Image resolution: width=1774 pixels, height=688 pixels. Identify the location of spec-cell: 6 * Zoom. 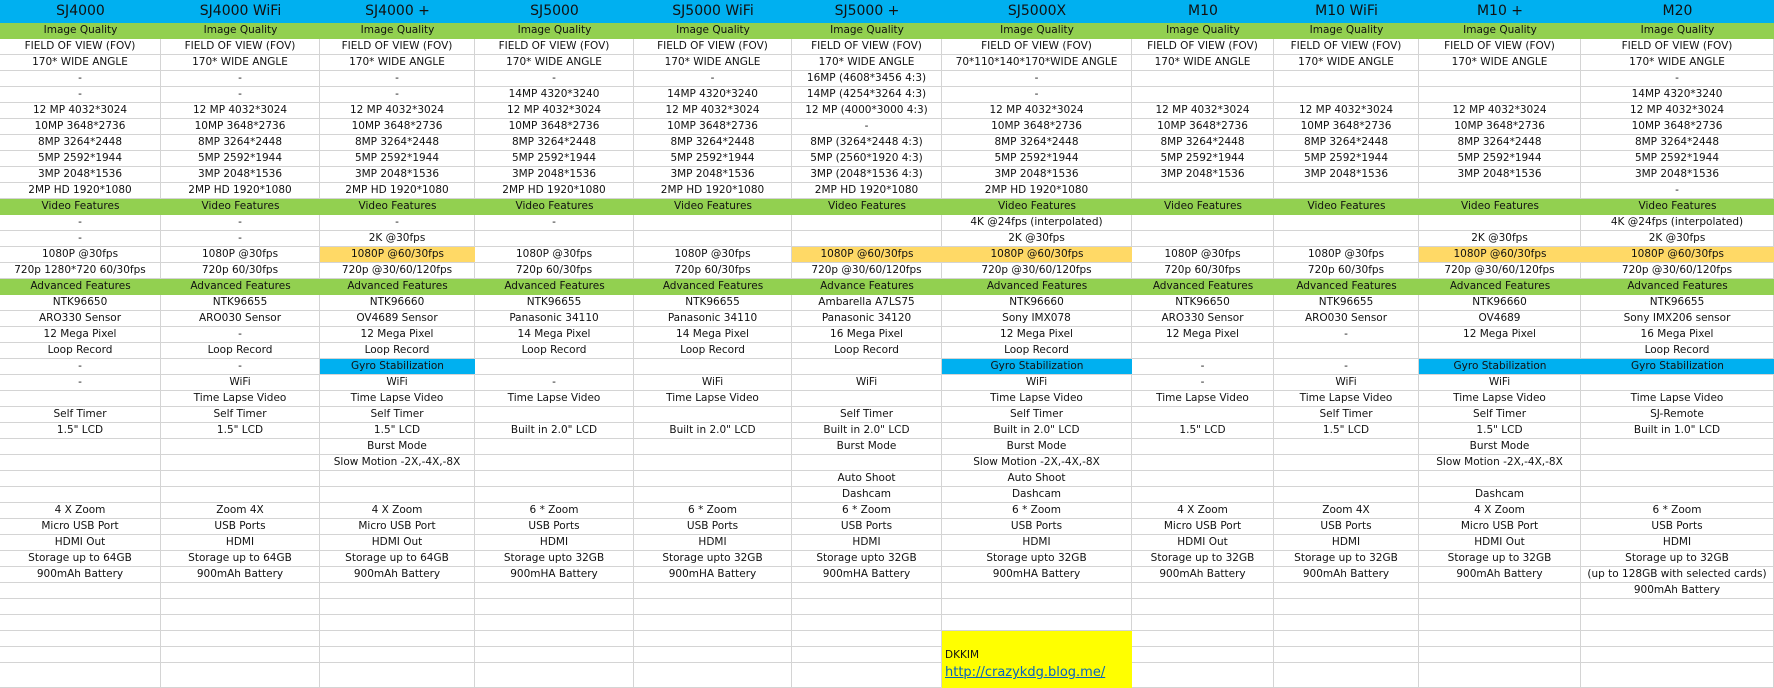
(554, 511).